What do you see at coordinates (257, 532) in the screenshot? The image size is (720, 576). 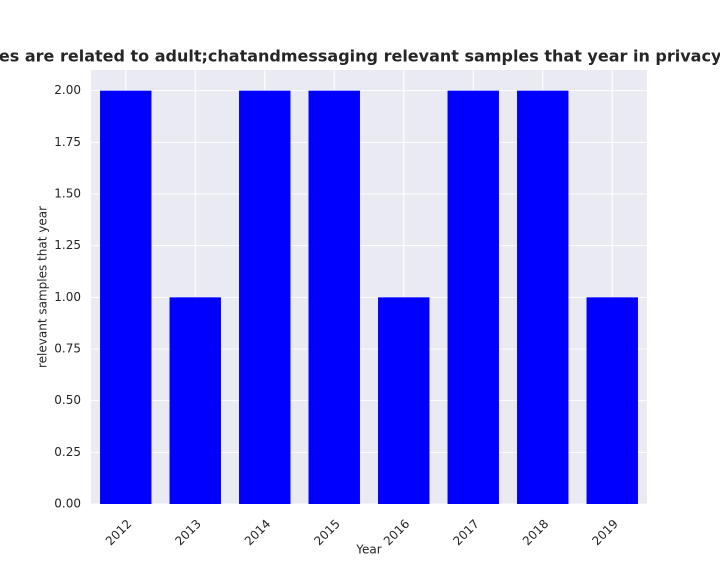 I see `x-tick-label: 2014` at bounding box center [257, 532].